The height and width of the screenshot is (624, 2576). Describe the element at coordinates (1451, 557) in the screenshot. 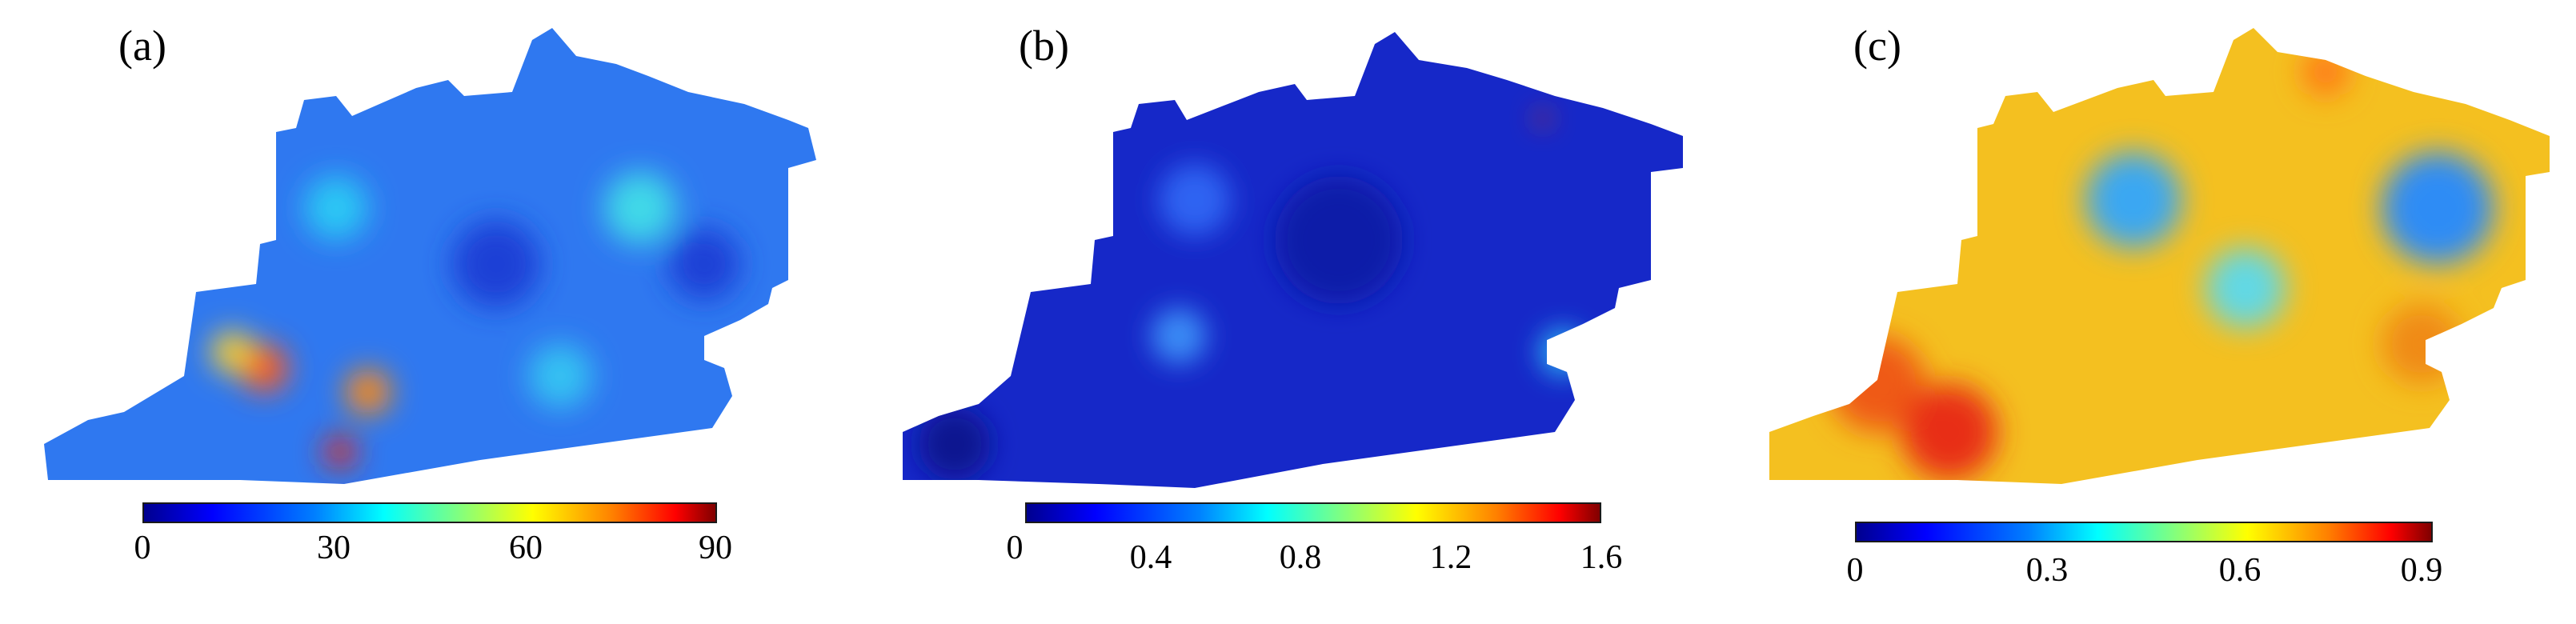

I see `panel-b-tick-3: 1.2` at that location.